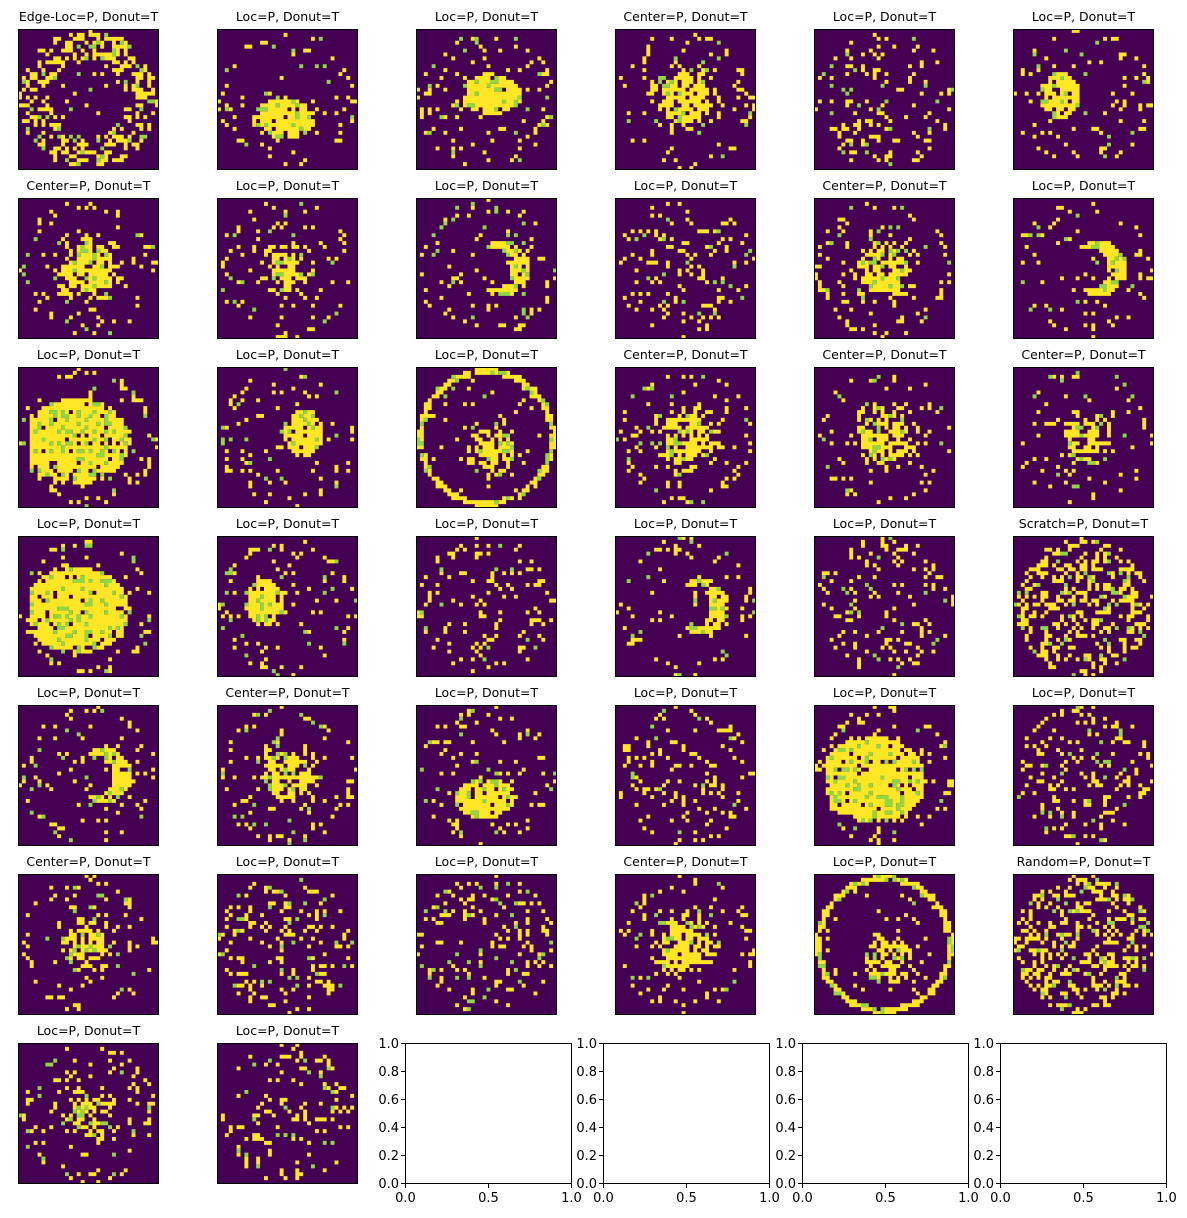 This screenshot has height=1218, width=1187. What do you see at coordinates (488, 1198) in the screenshot?
I see `x-tick-label: 0.5` at bounding box center [488, 1198].